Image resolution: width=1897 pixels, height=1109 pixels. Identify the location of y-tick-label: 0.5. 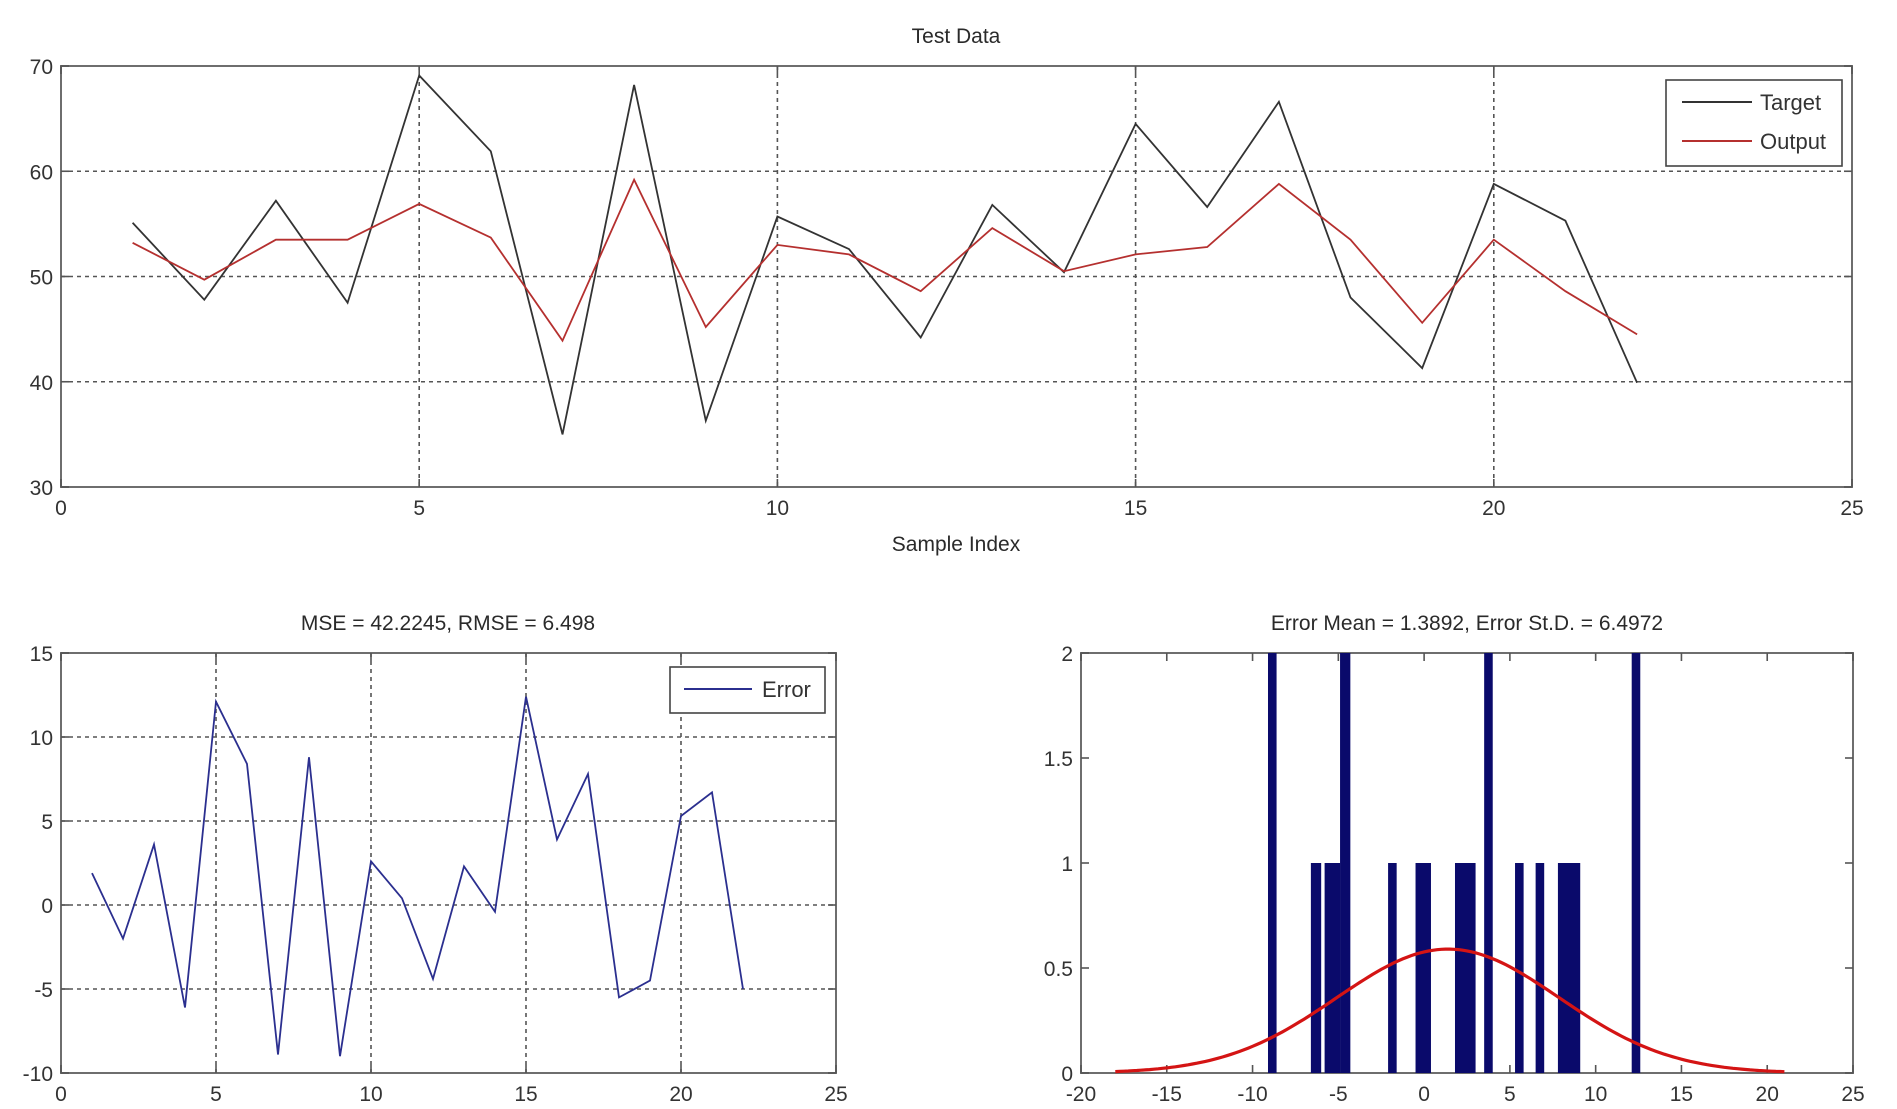
(1058, 969).